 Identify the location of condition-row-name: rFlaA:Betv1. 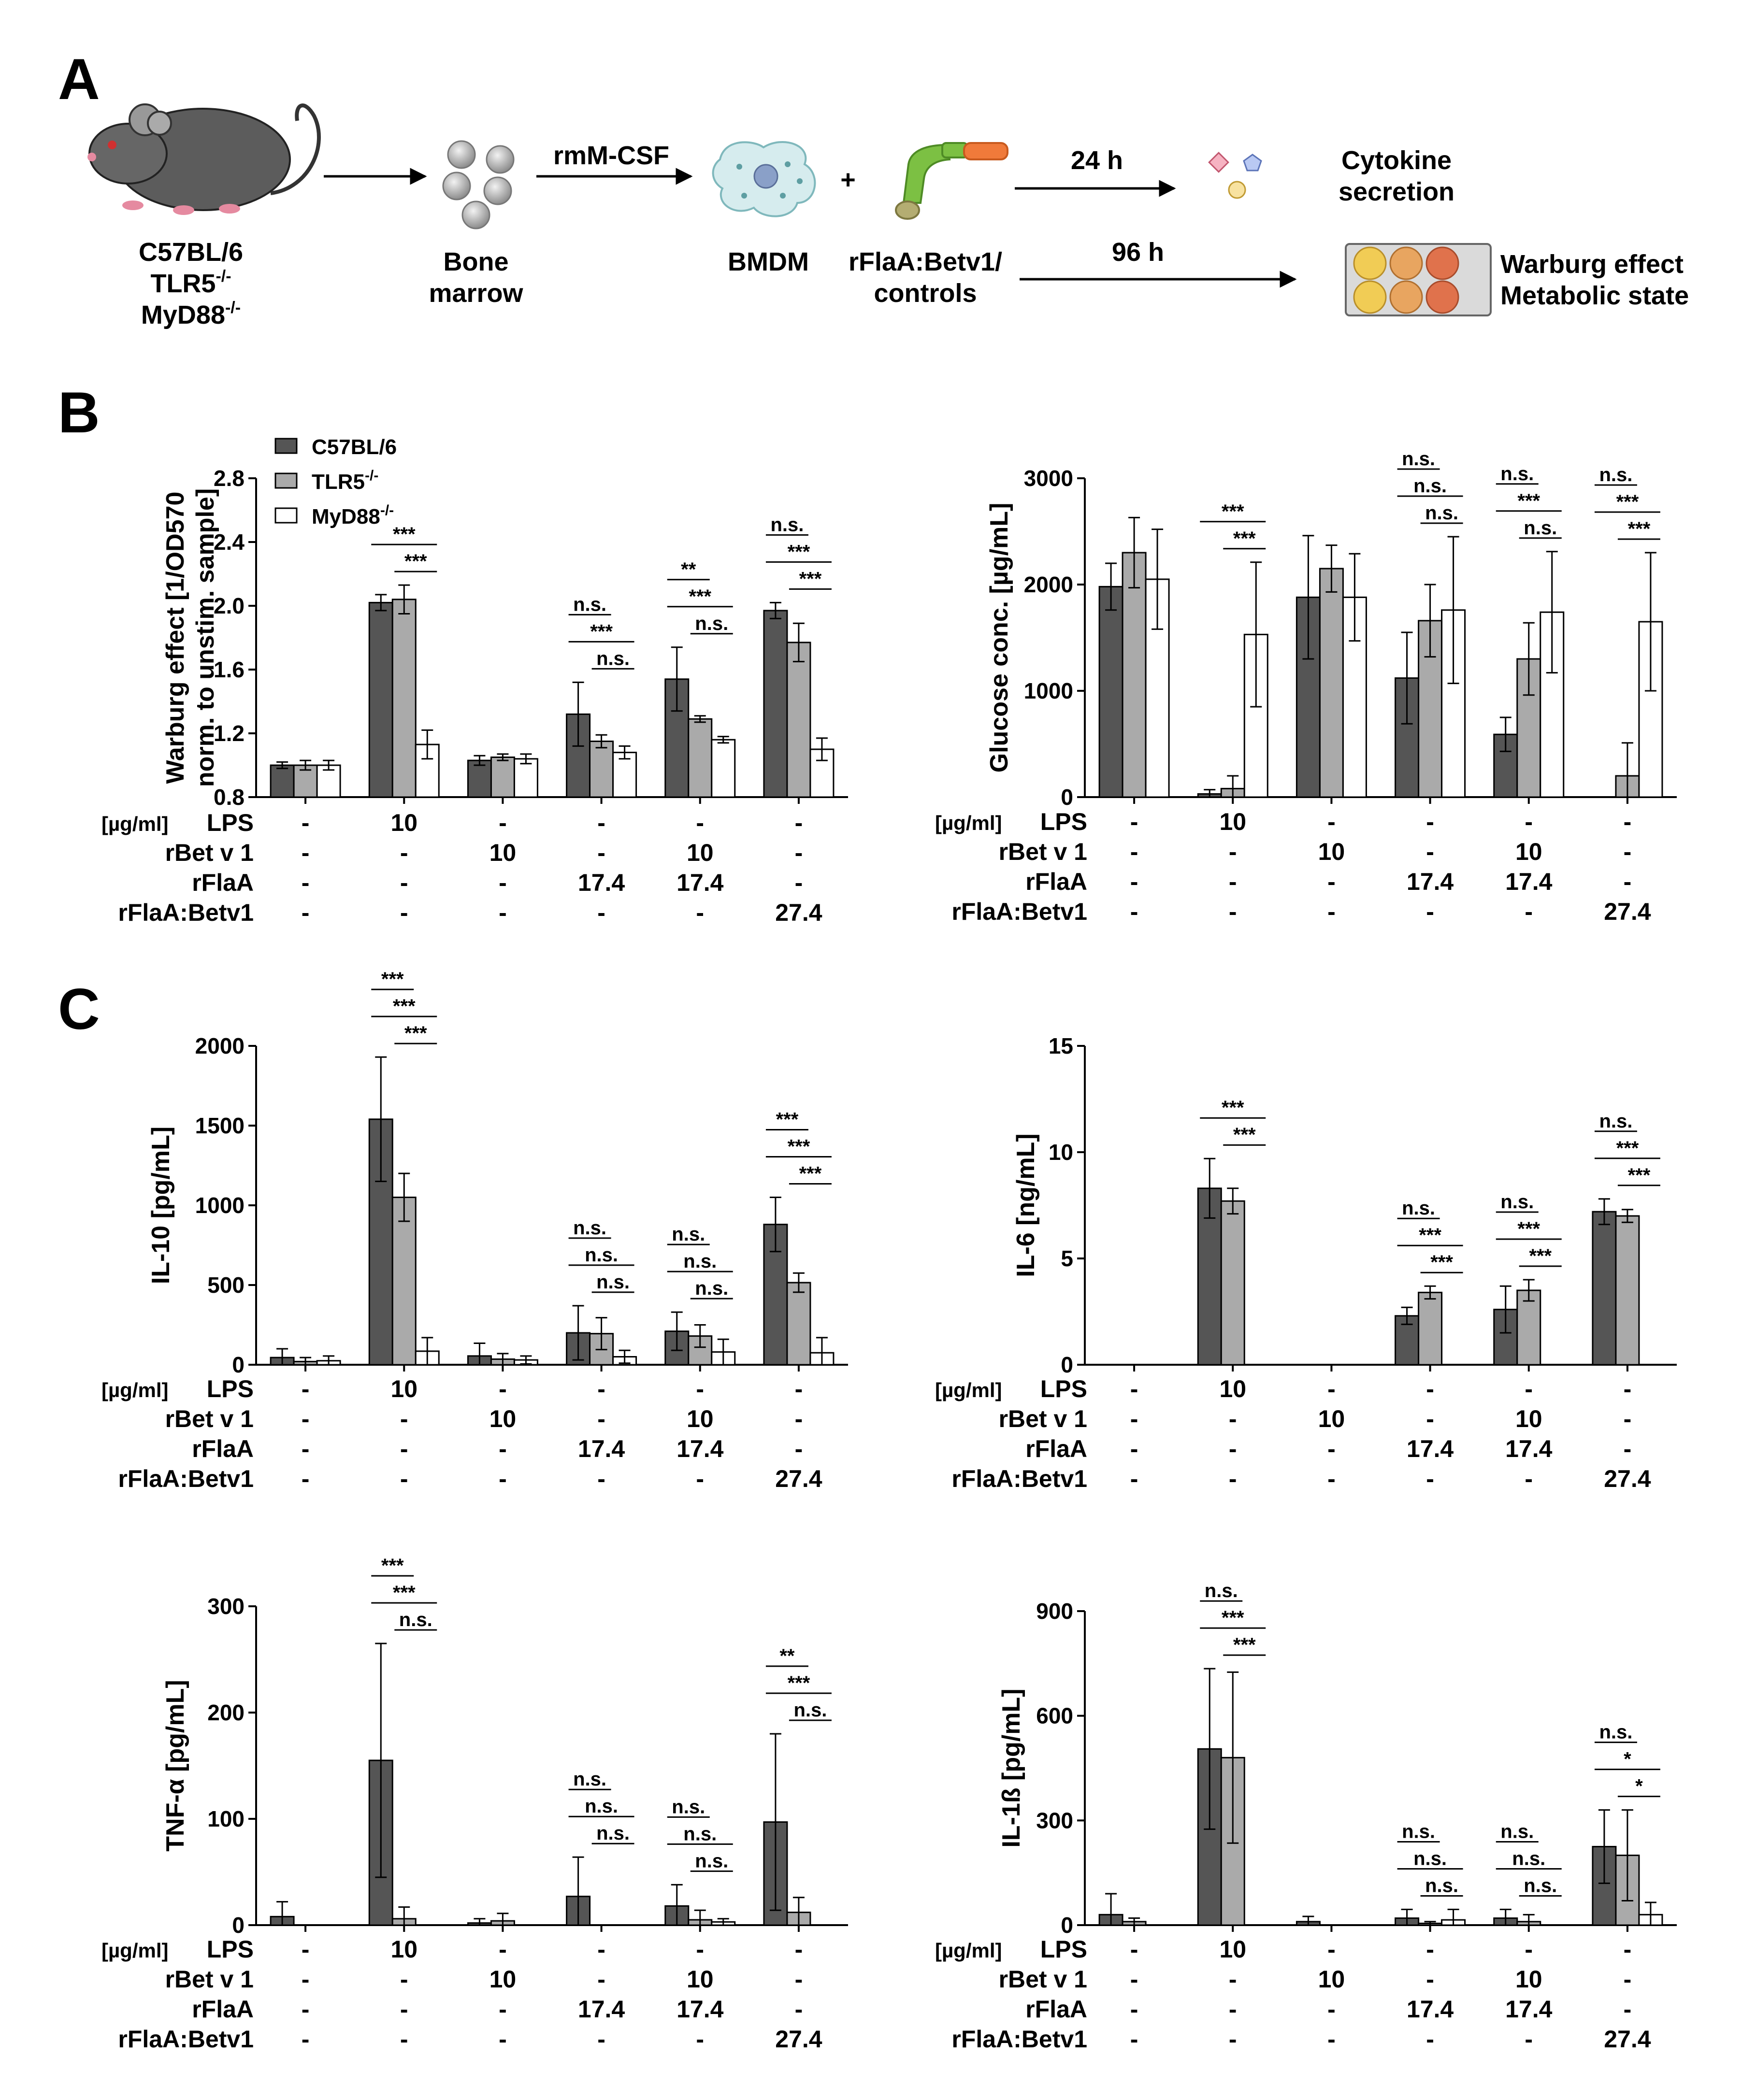
(1019, 911).